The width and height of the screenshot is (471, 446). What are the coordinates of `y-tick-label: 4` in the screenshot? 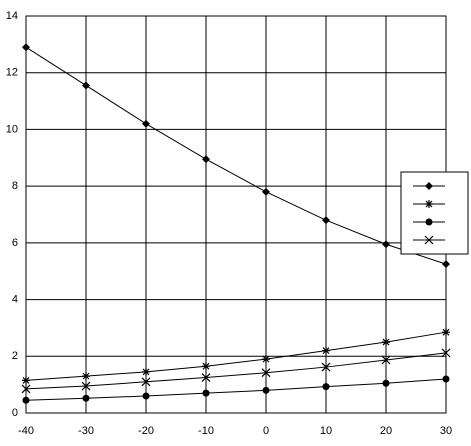 It's located at (15, 299).